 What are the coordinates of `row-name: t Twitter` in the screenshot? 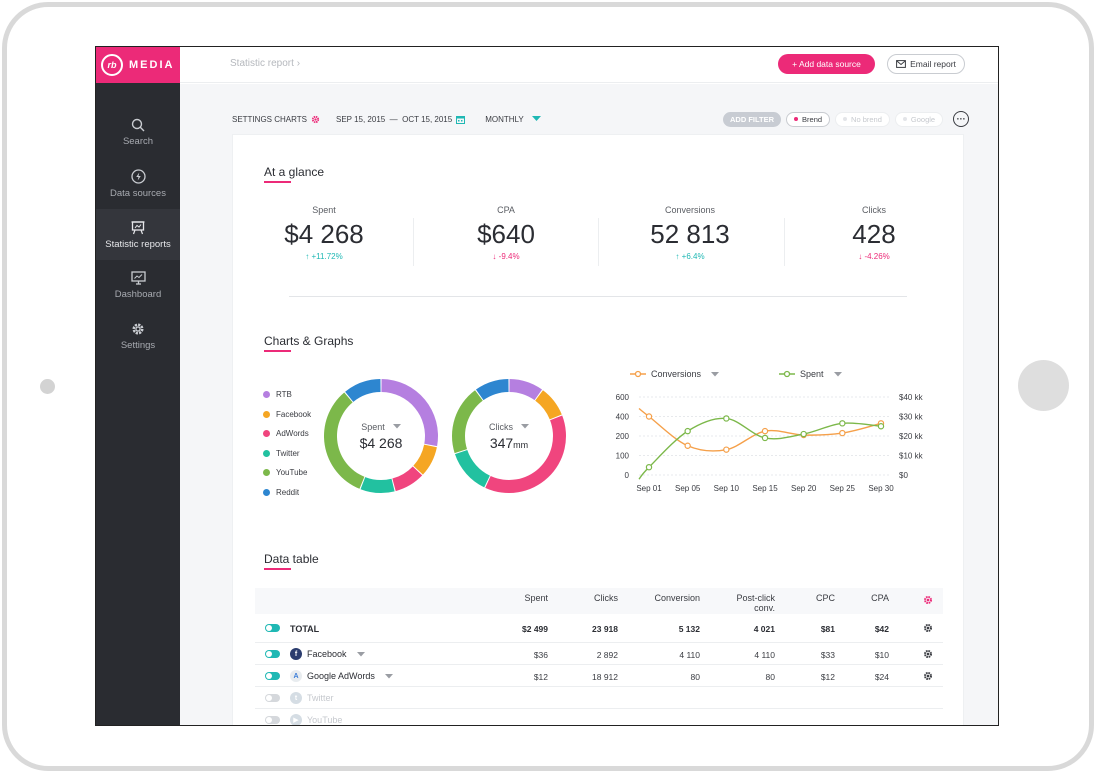 It's located at (312, 698).